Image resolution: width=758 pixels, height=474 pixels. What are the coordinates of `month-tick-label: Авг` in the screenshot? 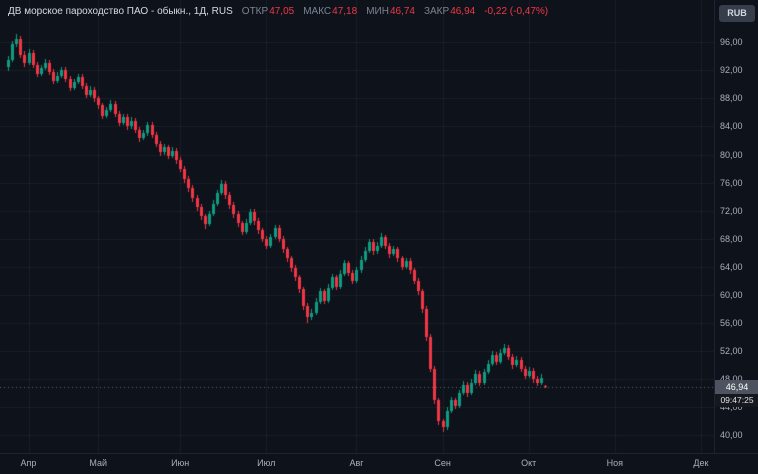 It's located at (356, 463).